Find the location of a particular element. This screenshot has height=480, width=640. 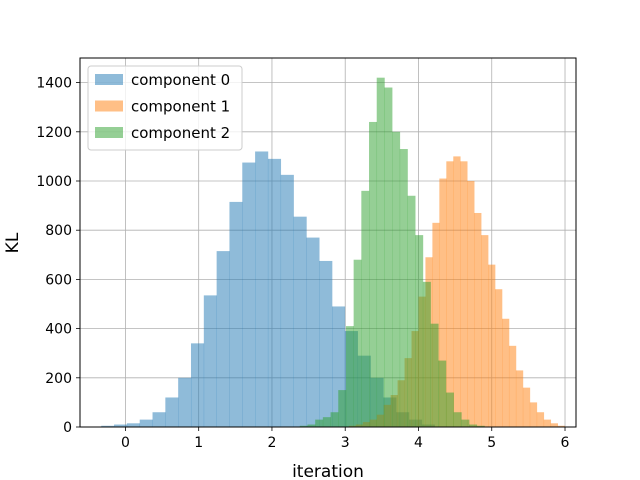

legend: component 0 component 1 component 2 is located at coordinates (165, 108).